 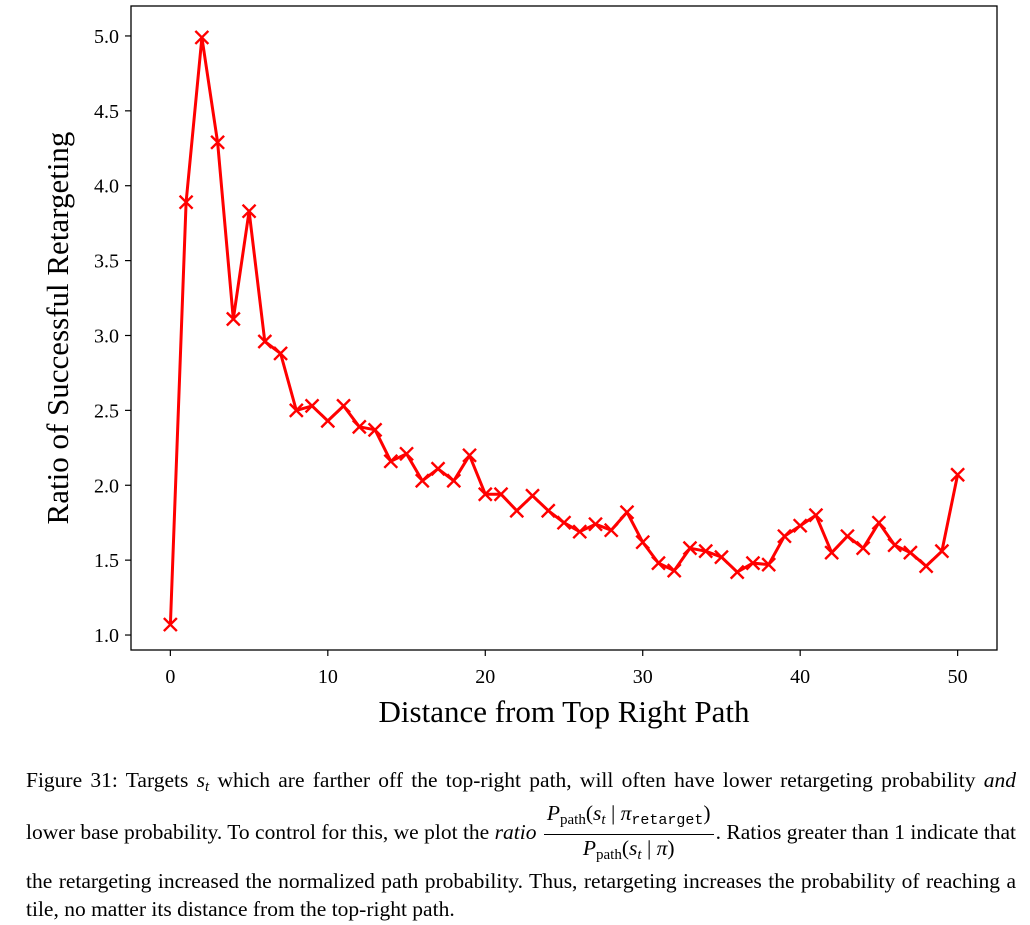 I want to click on x-tick-label: 30, so click(x=643, y=677).